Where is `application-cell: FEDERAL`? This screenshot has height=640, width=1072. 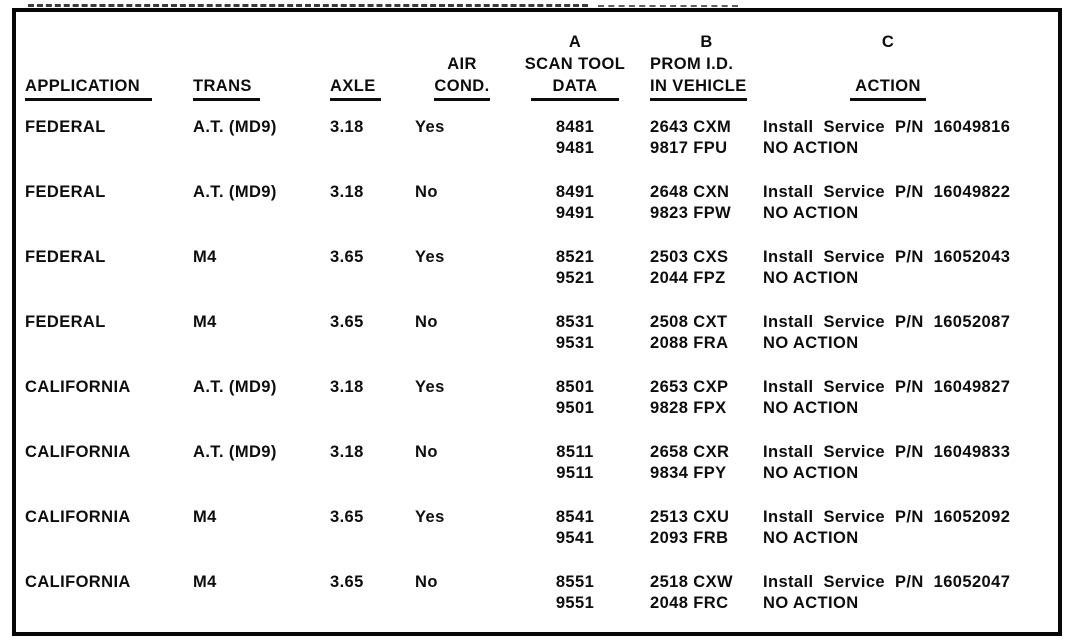
application-cell: FEDERAL is located at coordinates (65, 127).